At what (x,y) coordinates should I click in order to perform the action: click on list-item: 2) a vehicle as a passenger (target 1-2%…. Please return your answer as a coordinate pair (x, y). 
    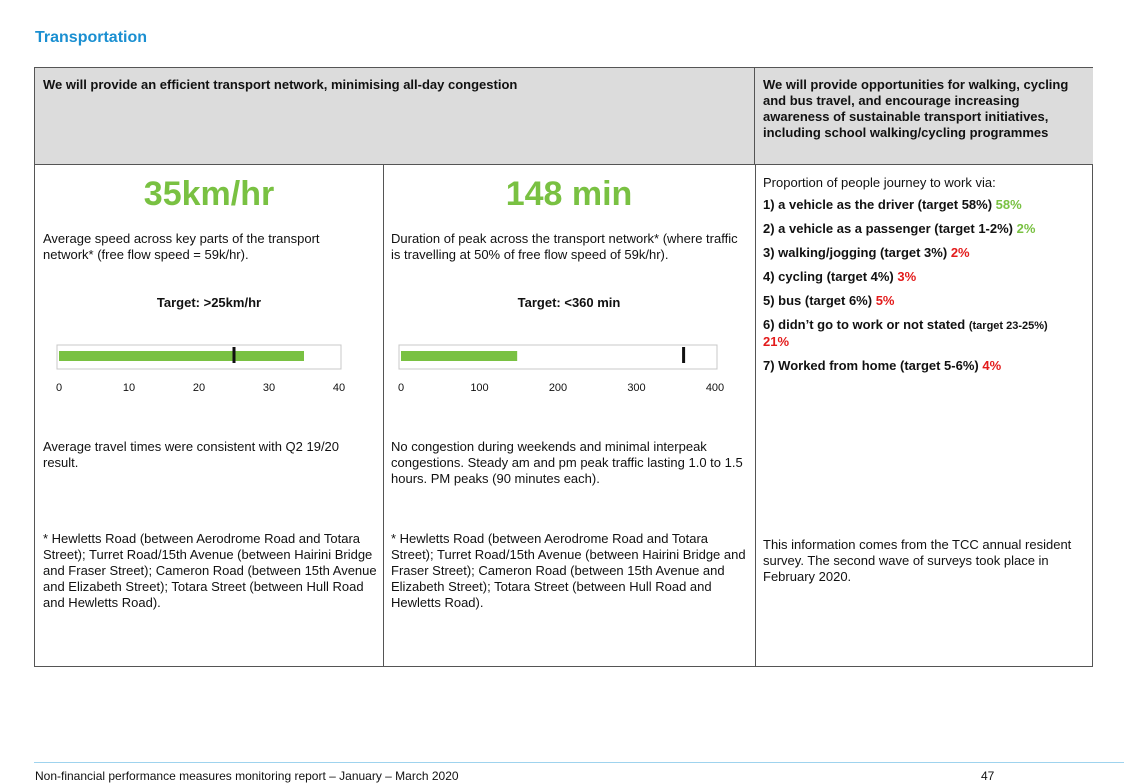
    Looking at the image, I should click on (899, 228).